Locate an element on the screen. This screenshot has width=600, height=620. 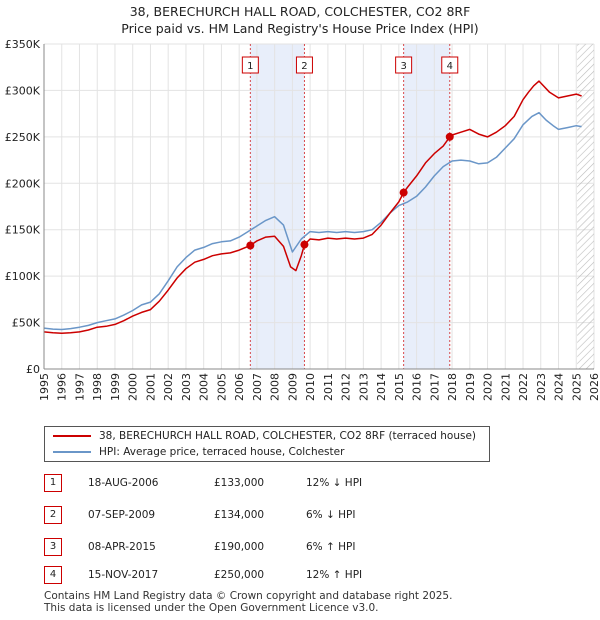
x-tick-label: 2024 is located at coordinates (559, 387).